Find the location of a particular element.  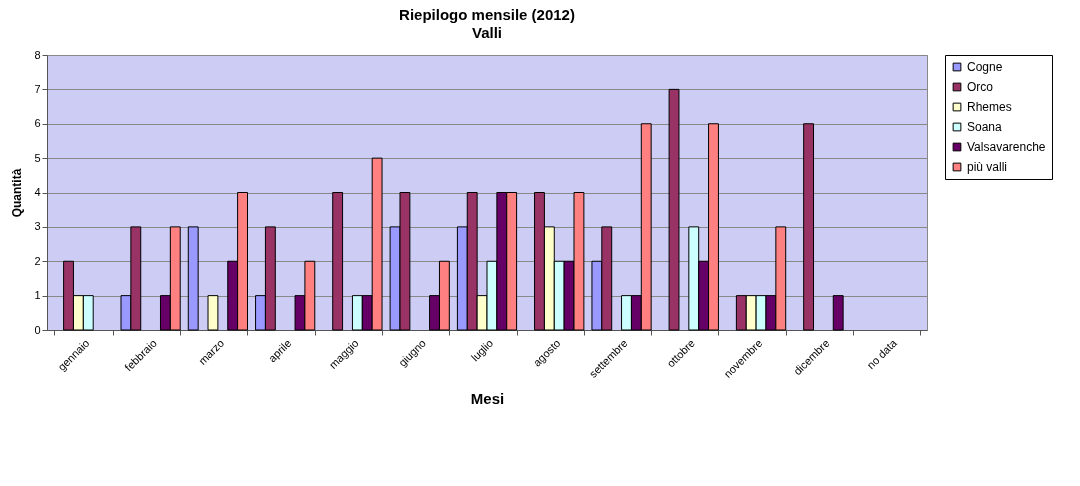

y-tick-label: 0 is located at coordinates (37, 329).